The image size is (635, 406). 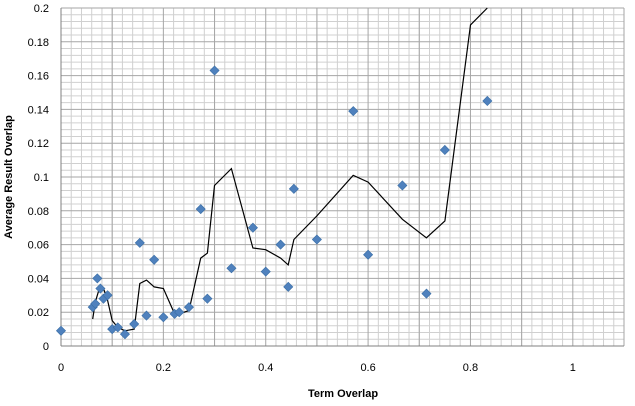 I want to click on y-tick-labels: 0 0.02 0.04 0.06 0.08 0.1 0.12 0.14 0.16 0.18 0.2, so click(x=38, y=178).